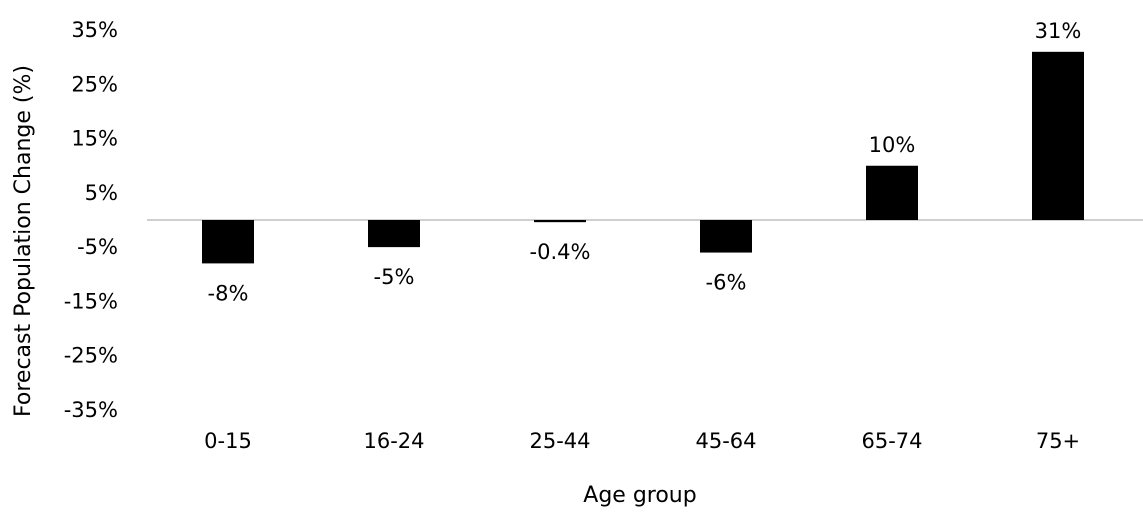  What do you see at coordinates (1058, 441) in the screenshot?
I see `x-tick-label: 75+` at bounding box center [1058, 441].